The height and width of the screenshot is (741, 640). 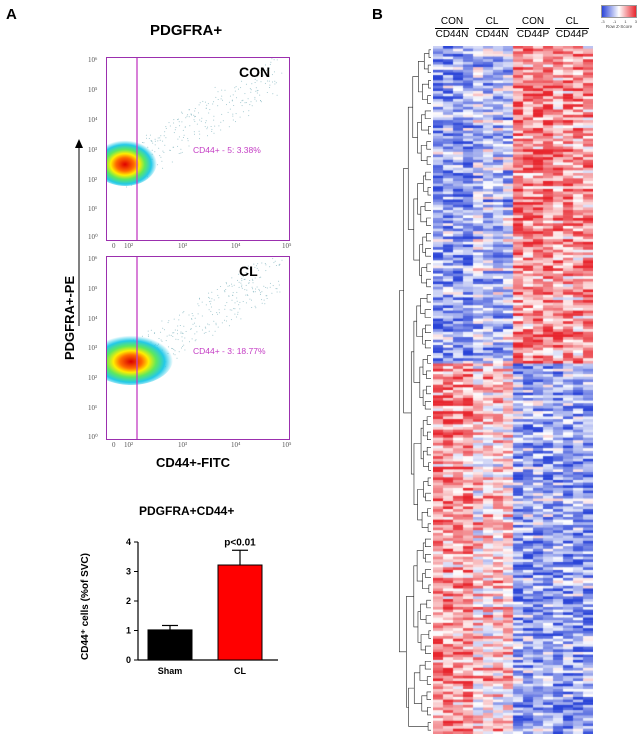 What do you see at coordinates (625, 21) in the screenshot?
I see `key-tick: 1` at bounding box center [625, 21].